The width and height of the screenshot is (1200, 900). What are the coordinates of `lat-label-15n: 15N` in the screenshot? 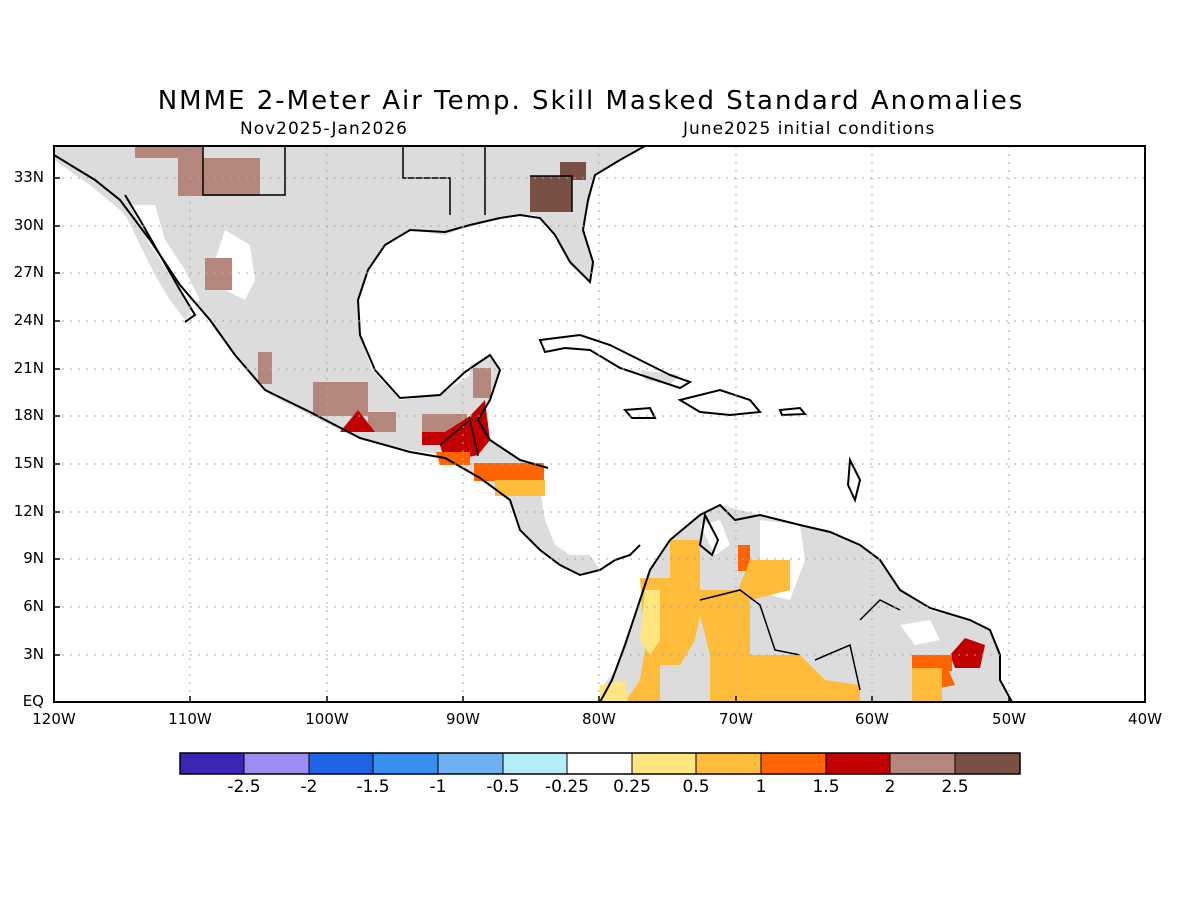 It's located at (28, 463).